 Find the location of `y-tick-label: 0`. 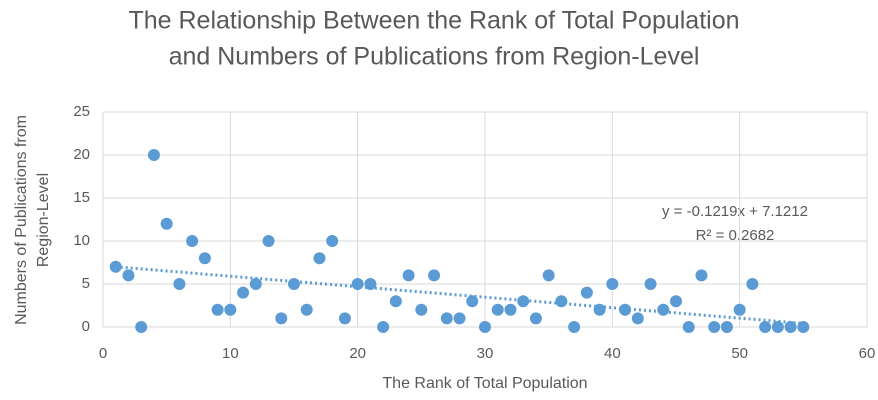

y-tick-label: 0 is located at coordinates (86, 326).